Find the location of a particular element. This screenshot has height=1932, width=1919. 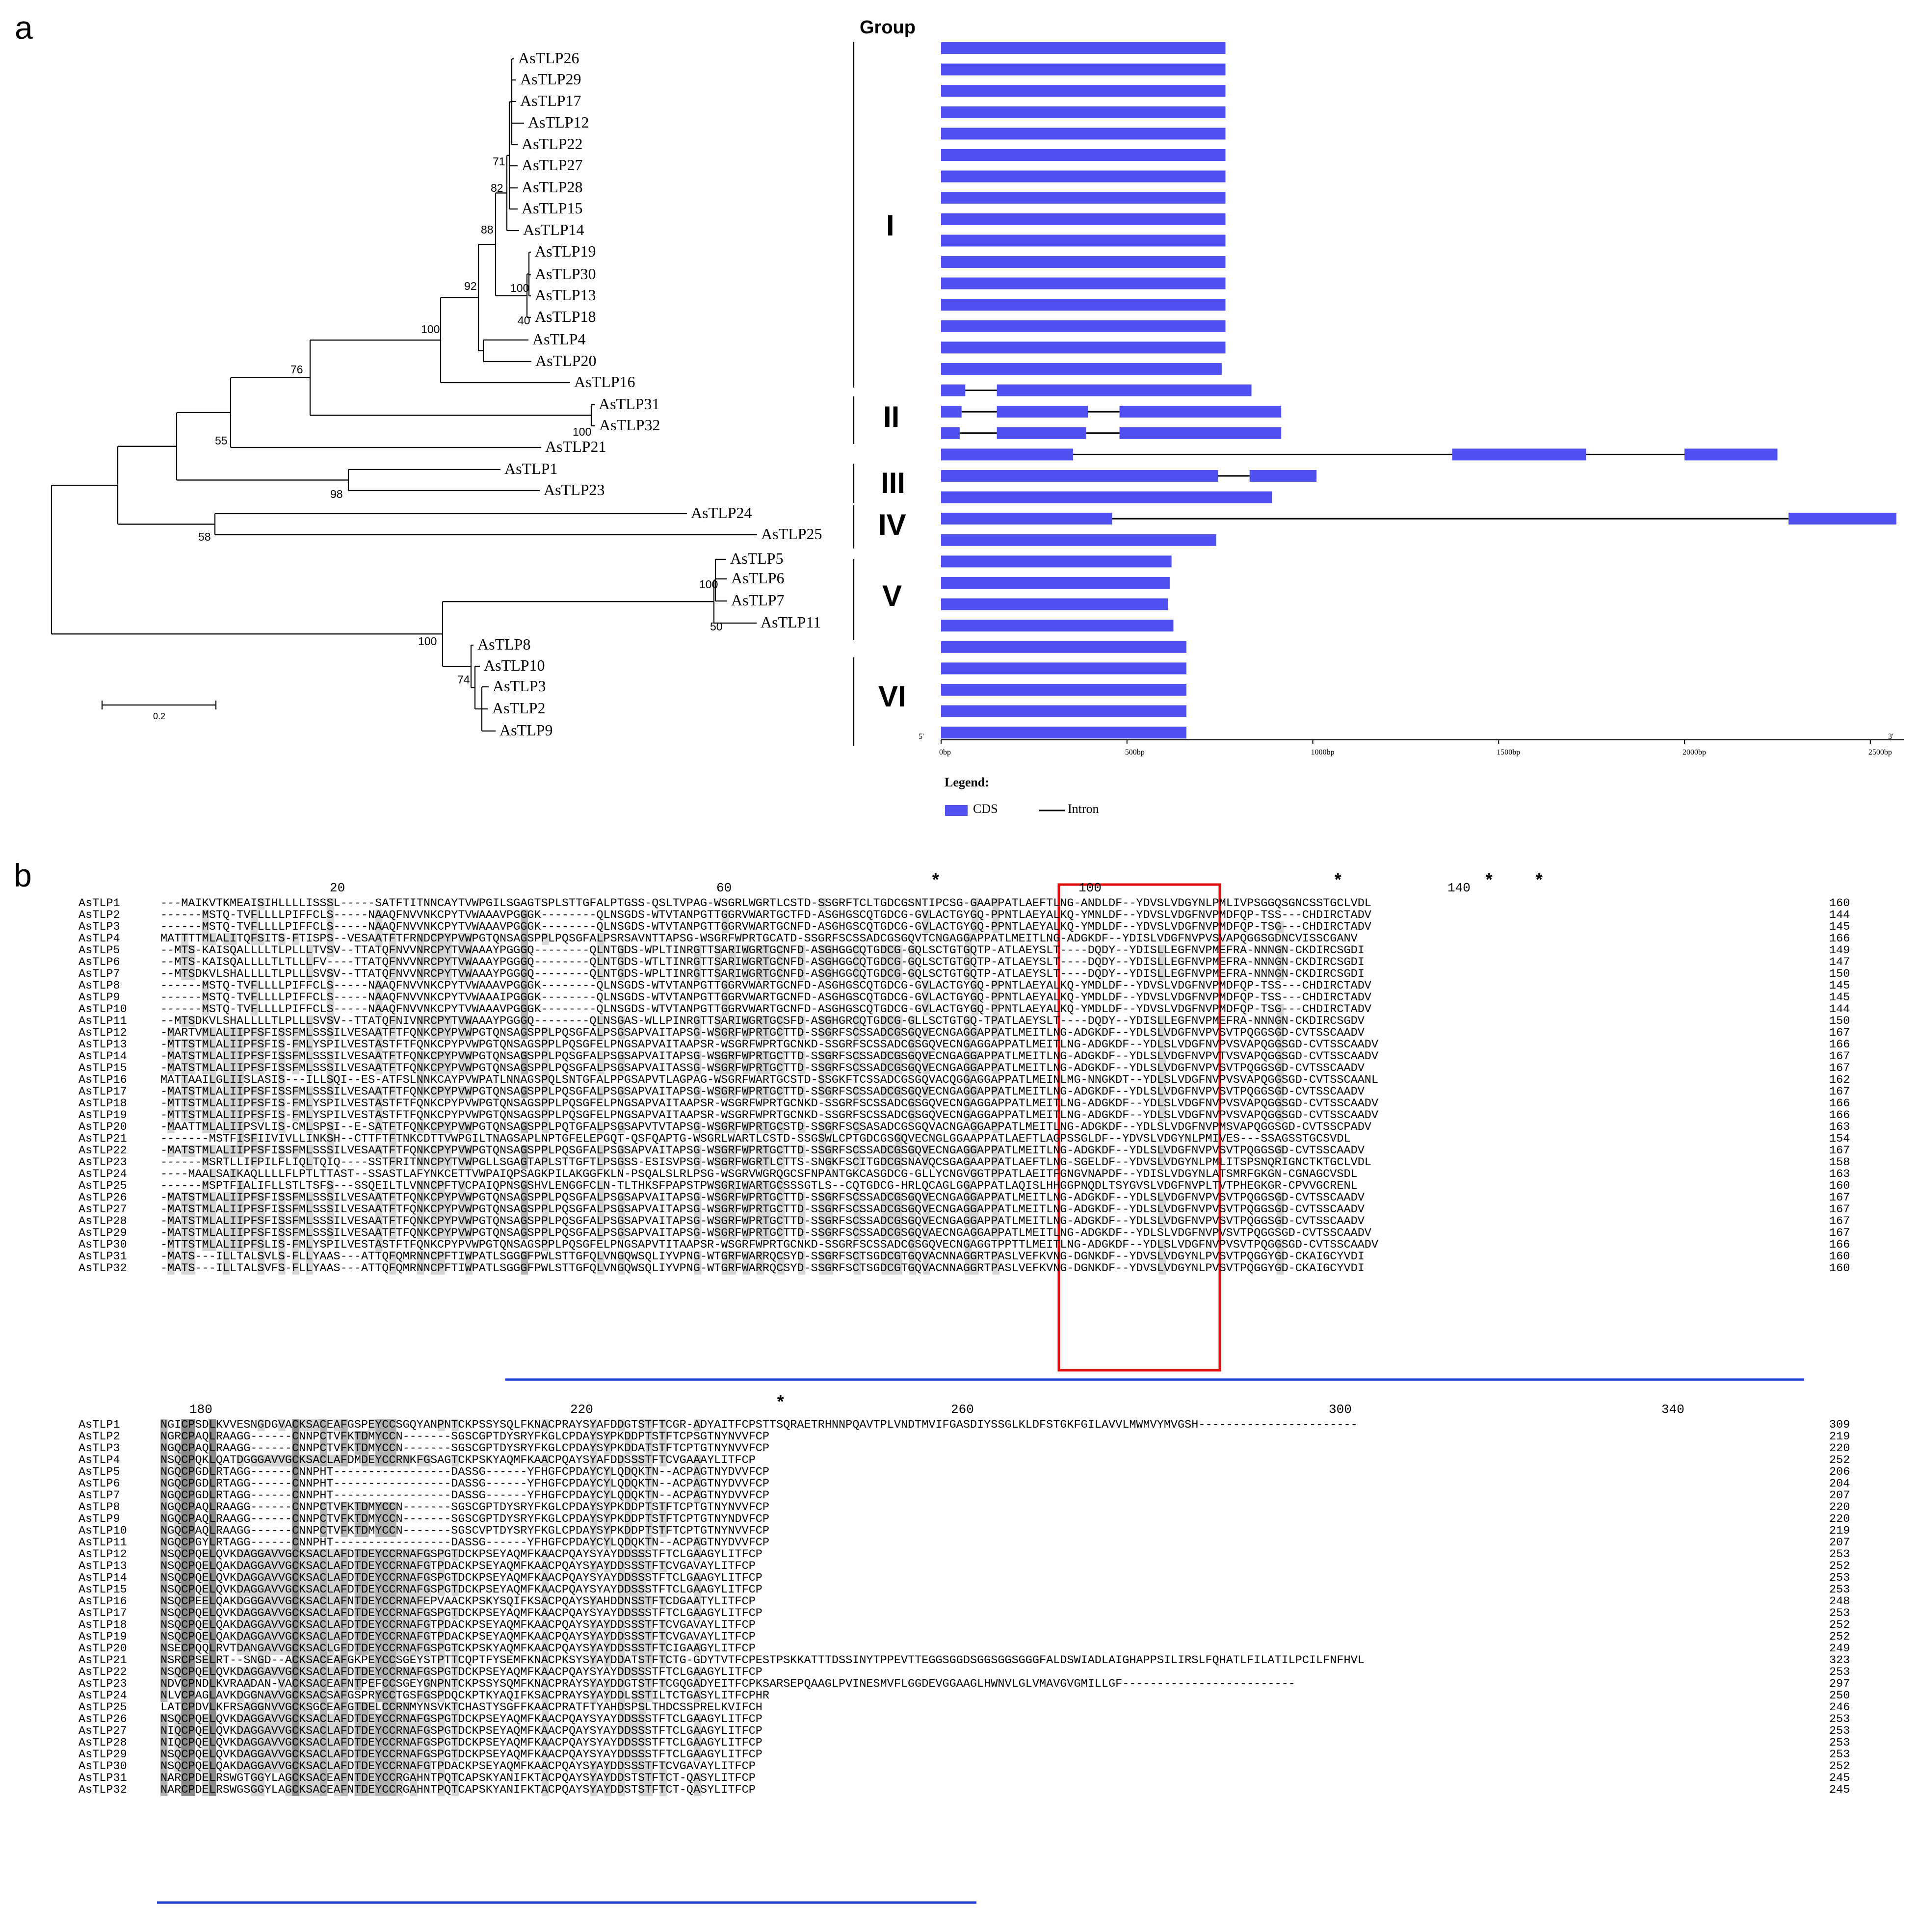

bootstrap-value: 82 is located at coordinates (497, 188).